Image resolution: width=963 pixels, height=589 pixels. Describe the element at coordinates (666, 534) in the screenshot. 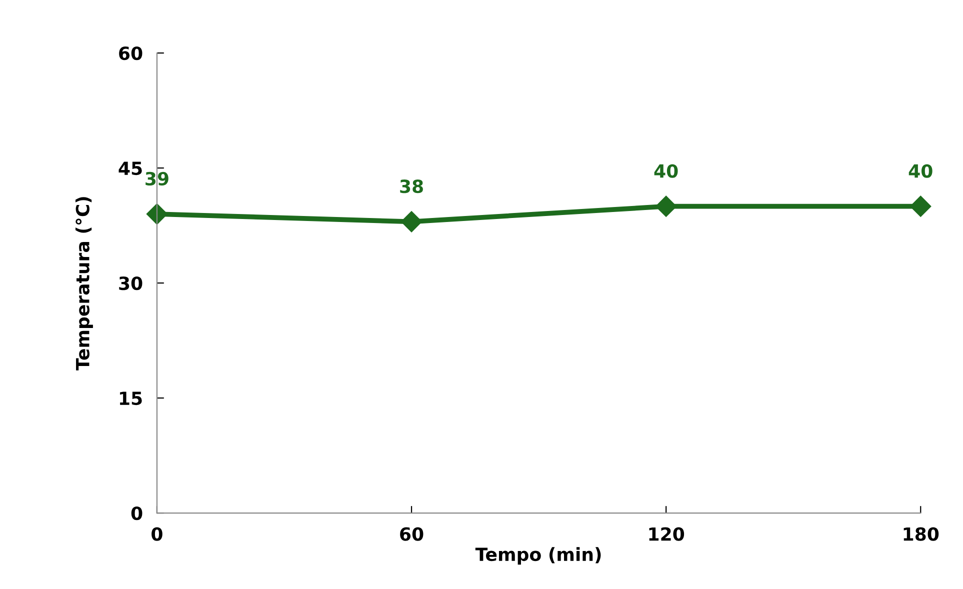

I see `x-tick-label: 120` at that location.